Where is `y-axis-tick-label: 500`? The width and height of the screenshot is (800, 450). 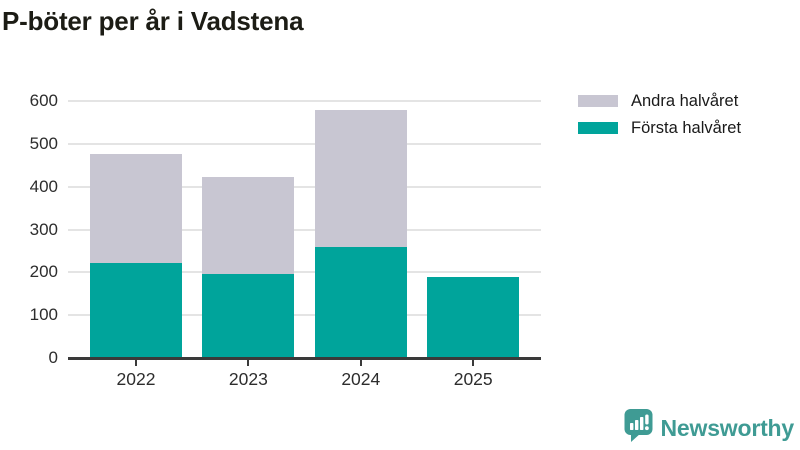
y-axis-tick-label: 500 is located at coordinates (43, 143).